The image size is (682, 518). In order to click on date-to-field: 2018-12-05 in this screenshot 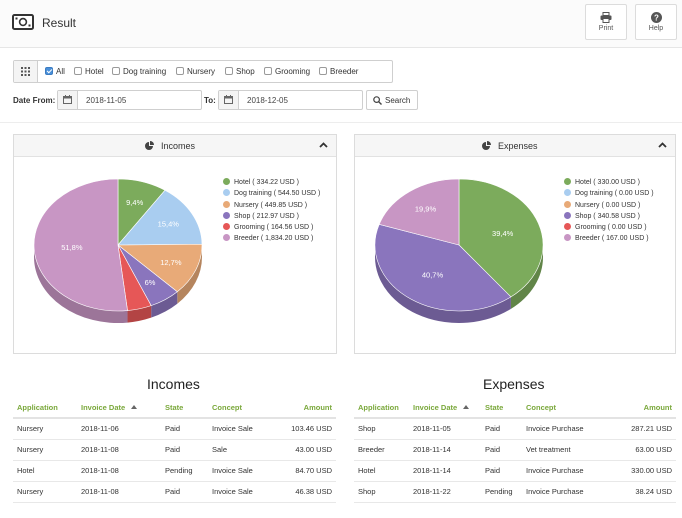, I will do `click(290, 100)`.